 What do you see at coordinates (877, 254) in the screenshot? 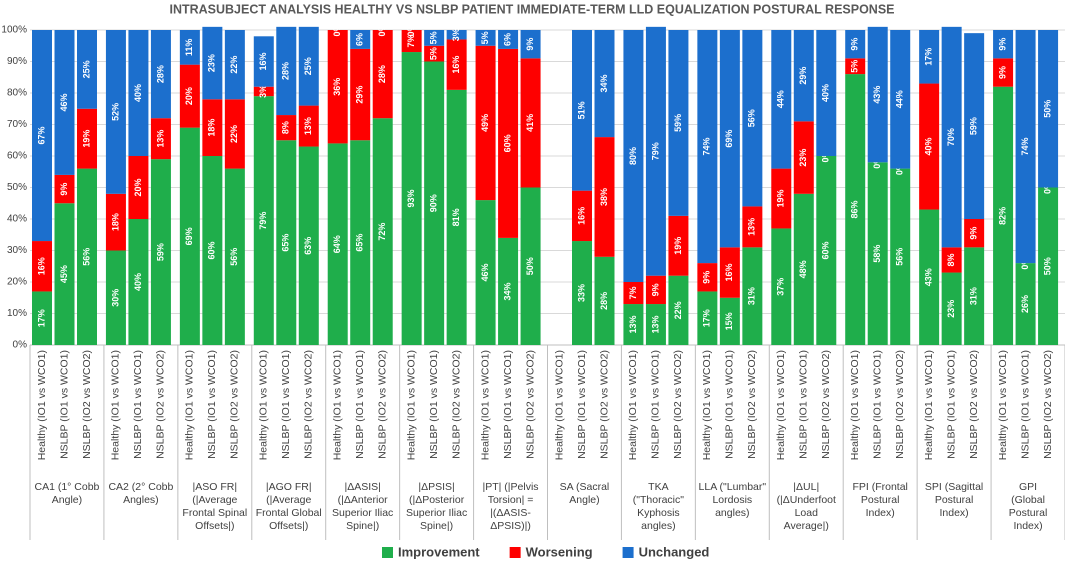
I see `value-label: 58%` at bounding box center [877, 254].